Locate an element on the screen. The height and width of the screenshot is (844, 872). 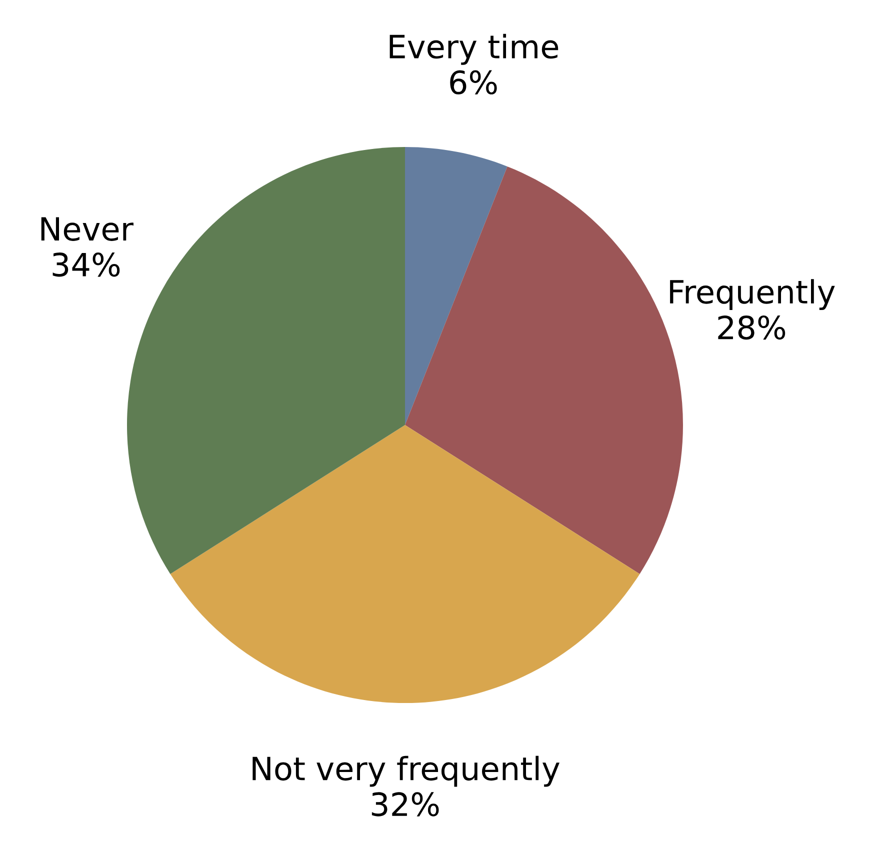
slice-label: Never is located at coordinates (87, 229).